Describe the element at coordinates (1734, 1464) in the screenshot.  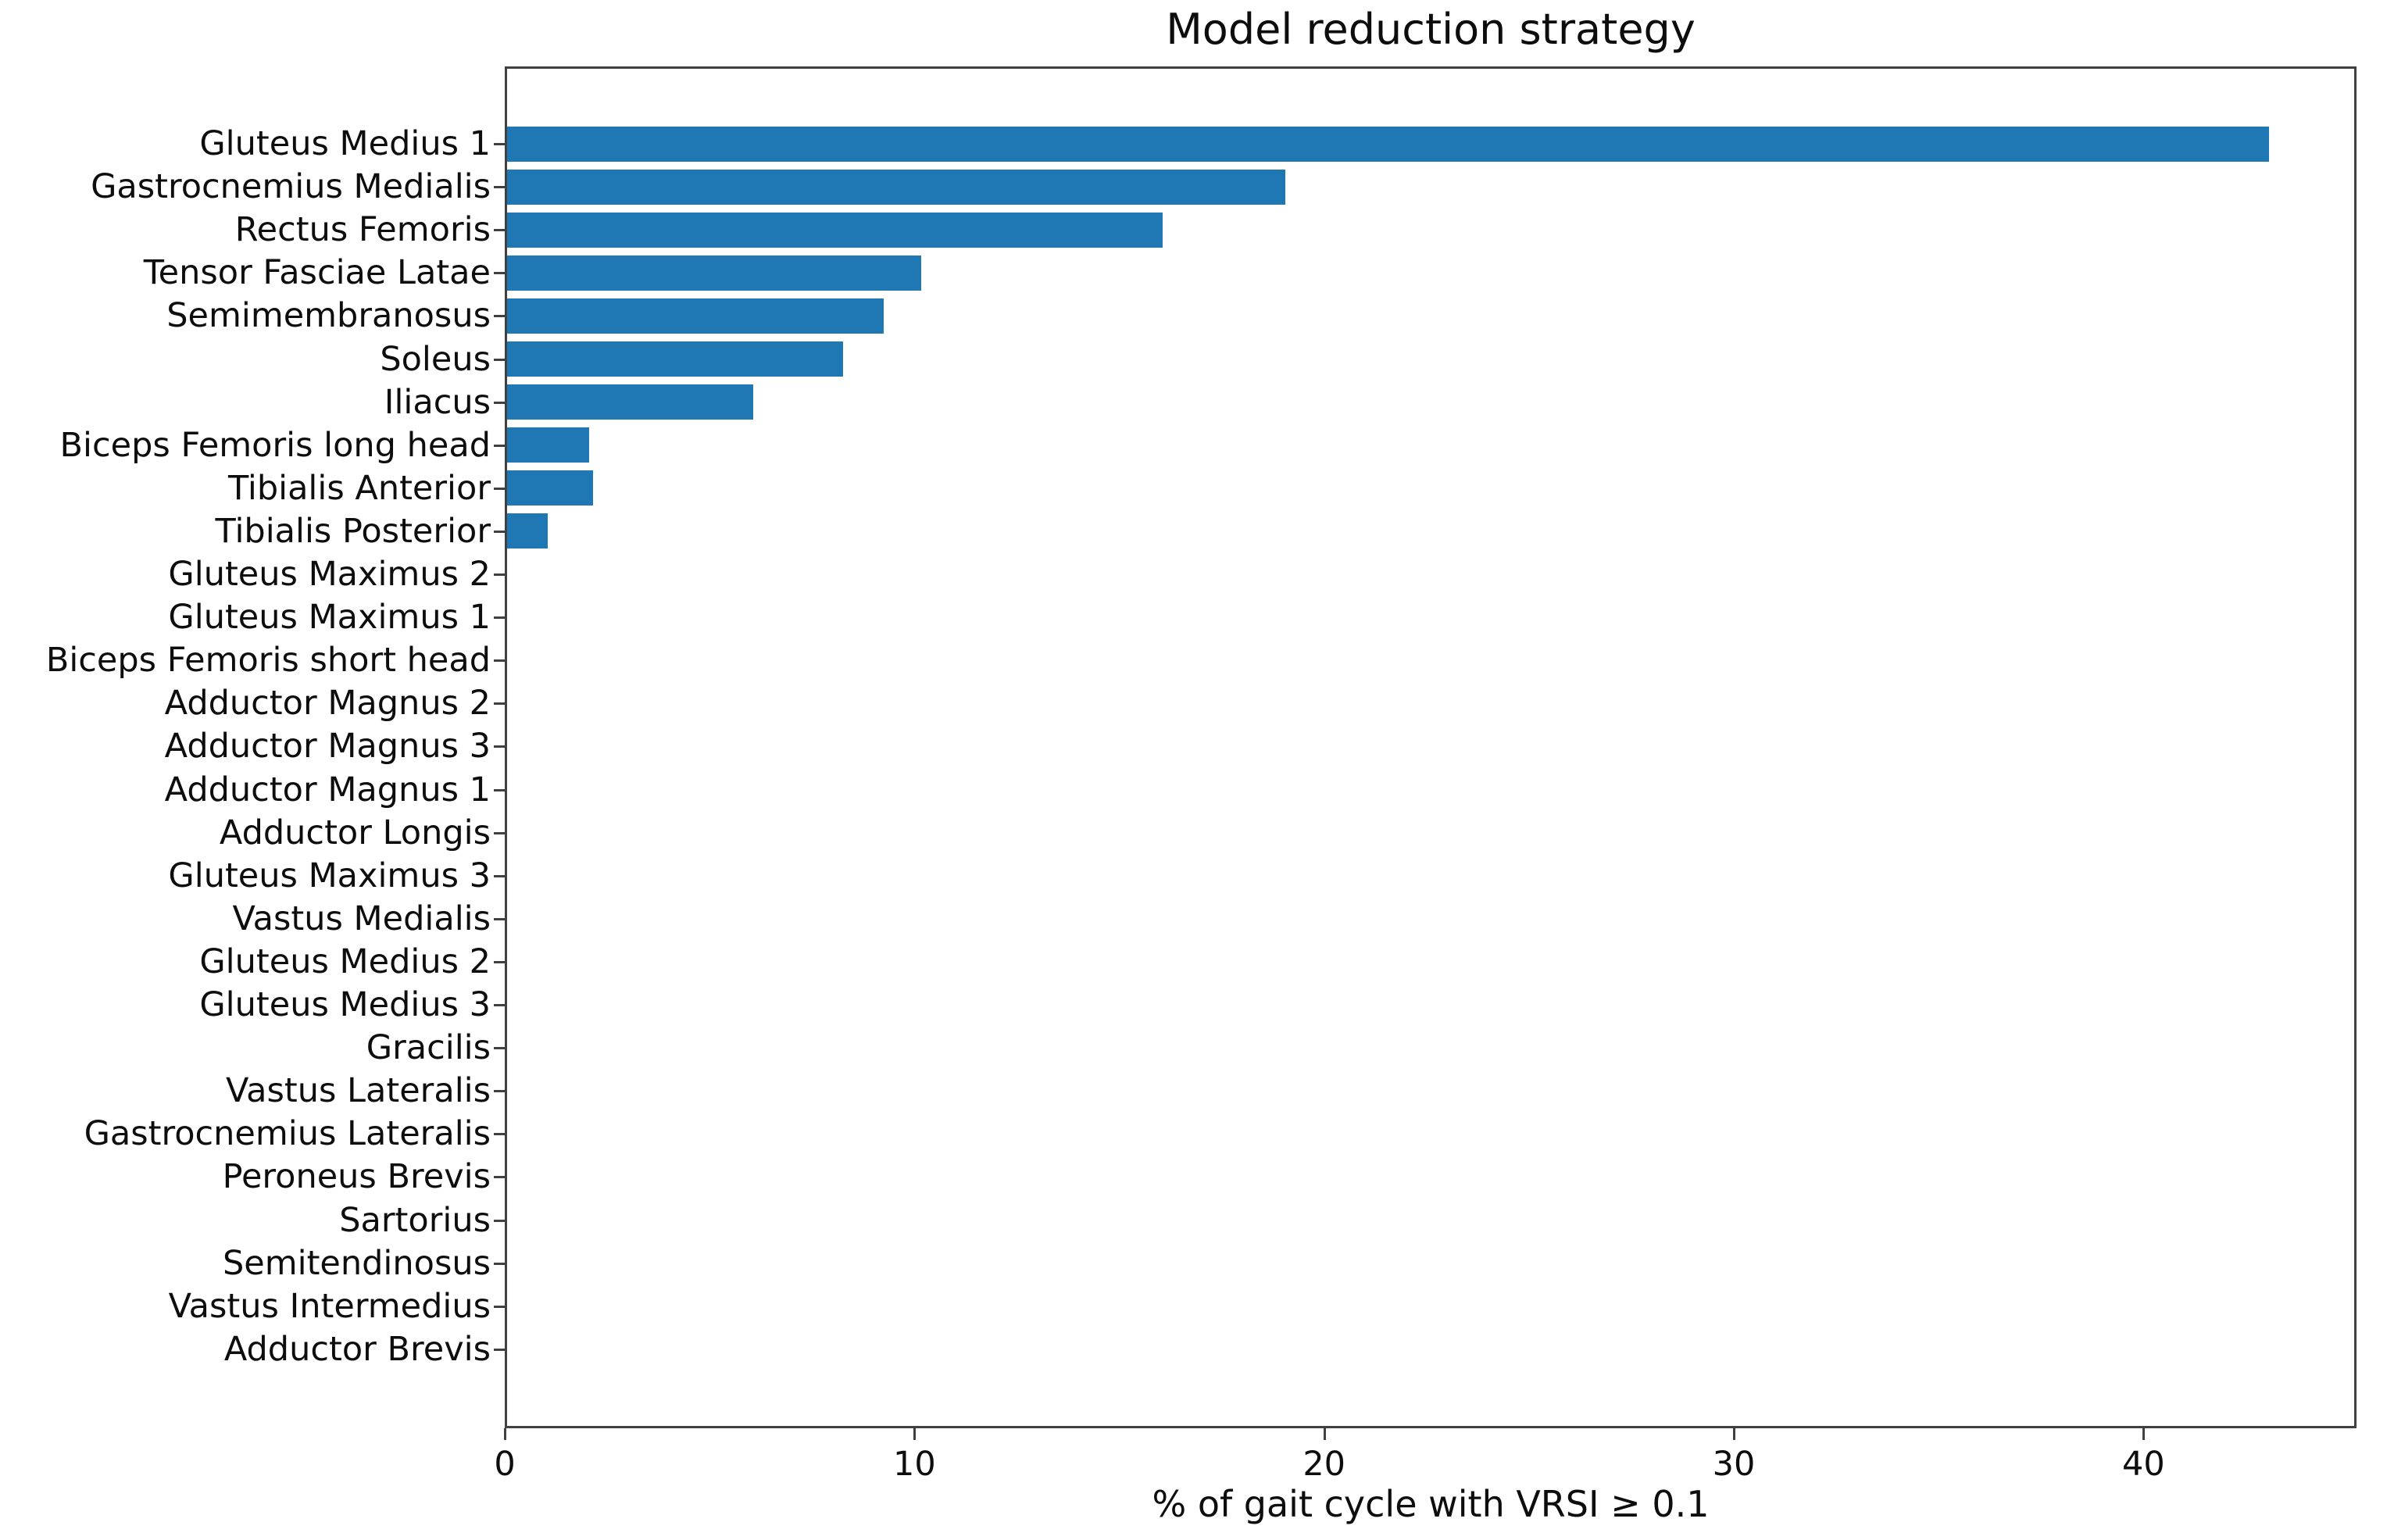
I see `x-tick-label: 30` at that location.